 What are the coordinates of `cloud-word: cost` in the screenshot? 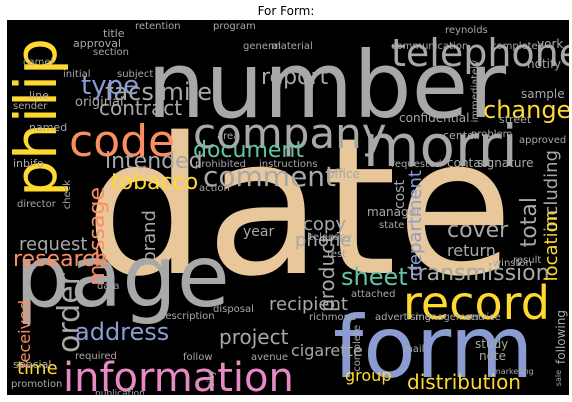 It's located at (400, 195).